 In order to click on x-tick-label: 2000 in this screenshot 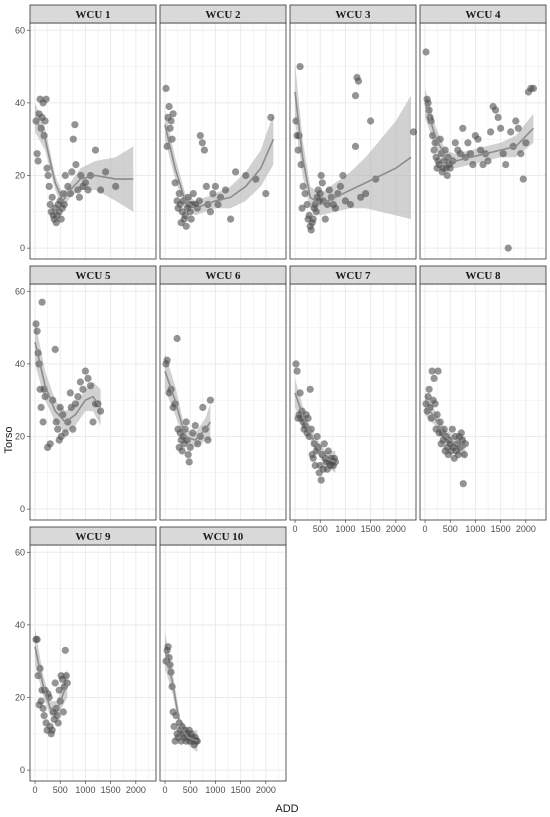, I will do `click(526, 529)`.